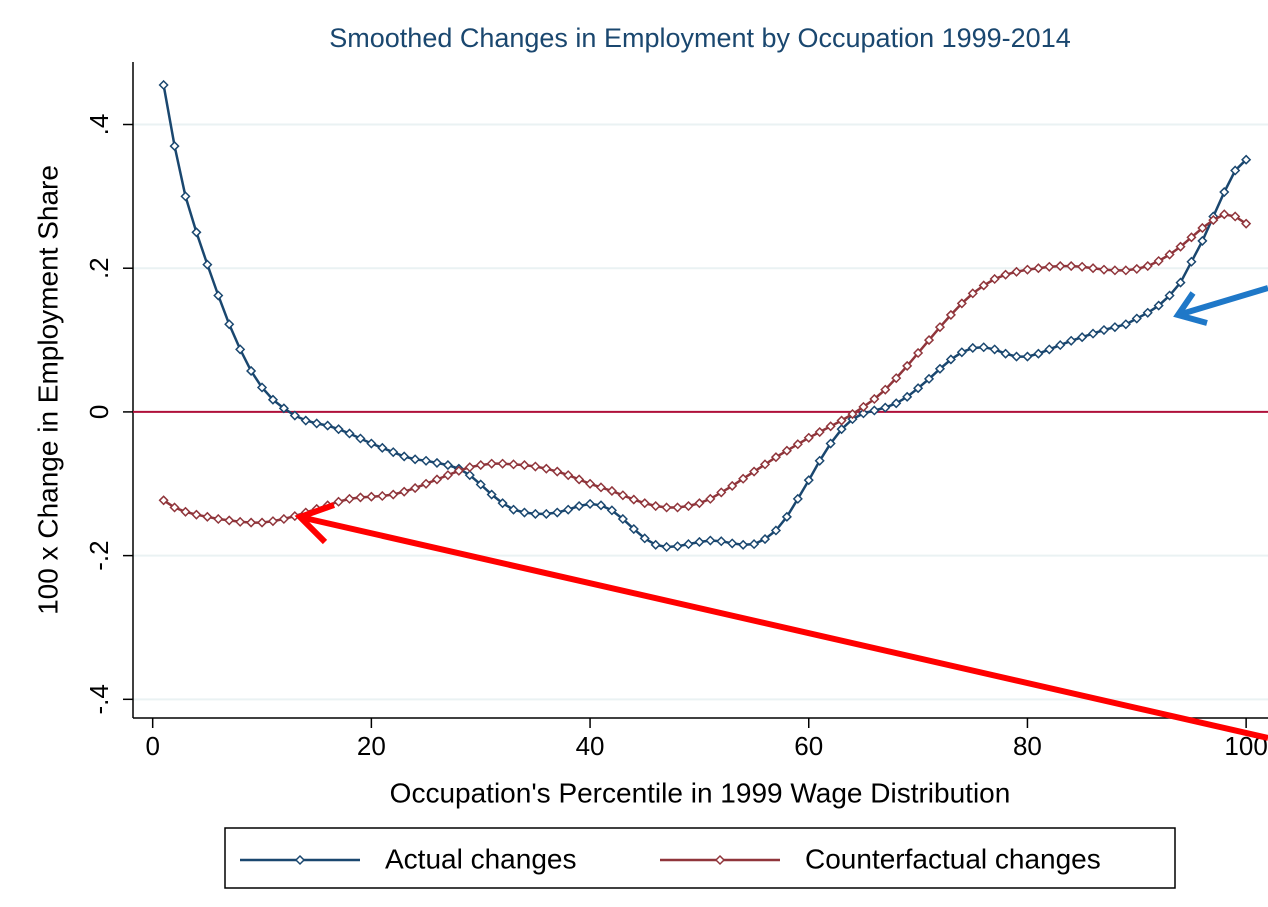 The image size is (1268, 907). Describe the element at coordinates (953, 858) in the screenshot. I see `legend-label: Counterfactual changes` at that location.